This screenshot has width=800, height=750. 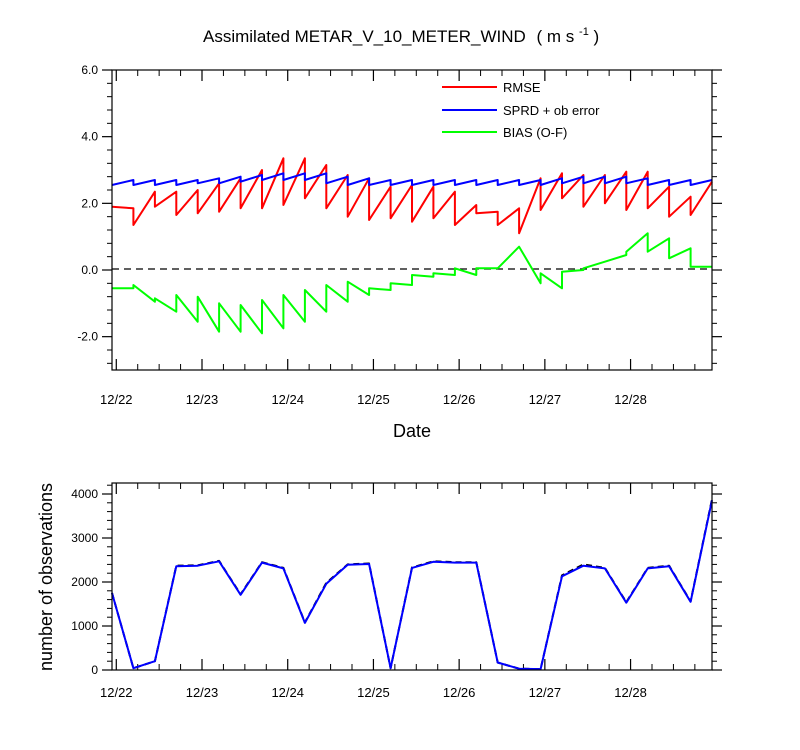 I want to click on series-line-sprd-ob-error, so click(x=412, y=179).